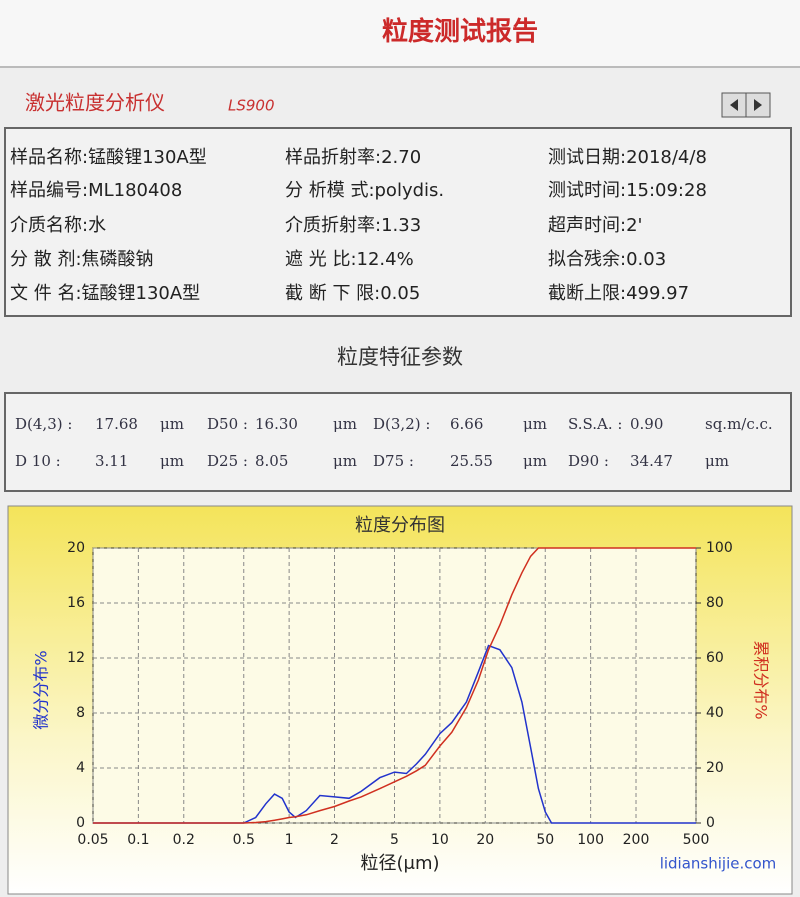 The image size is (800, 897). What do you see at coordinates (95, 103) in the screenshot?
I see `instrument: 激光粒度分析仪` at bounding box center [95, 103].